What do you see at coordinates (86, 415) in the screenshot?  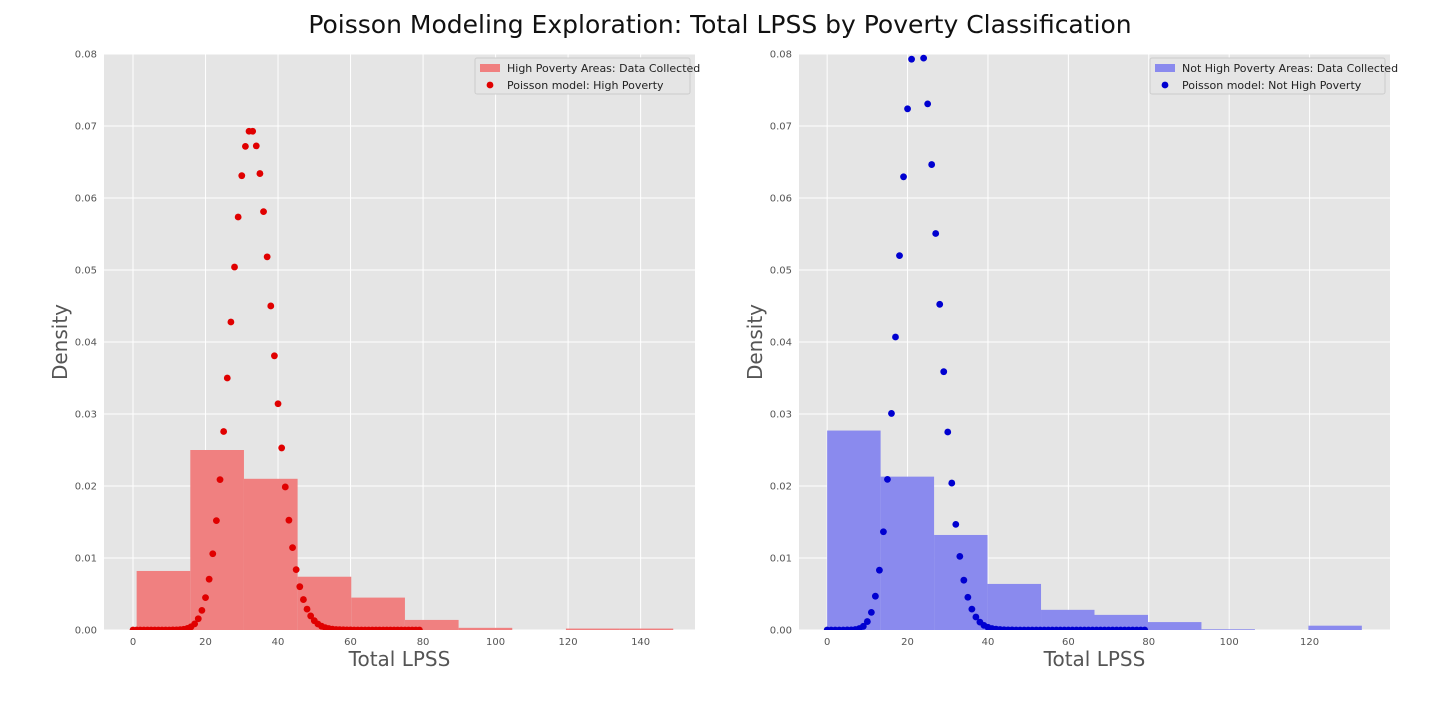 I see `y-tick-label: 0.03` at bounding box center [86, 415].